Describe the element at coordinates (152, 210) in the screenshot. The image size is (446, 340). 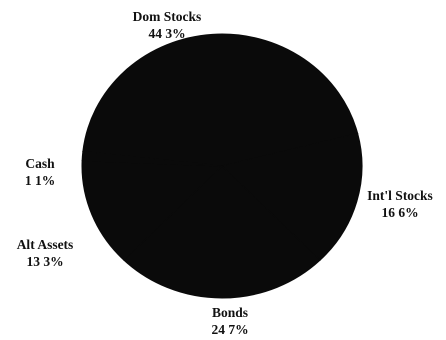
I see `pie-slice-alt-assets` at that location.